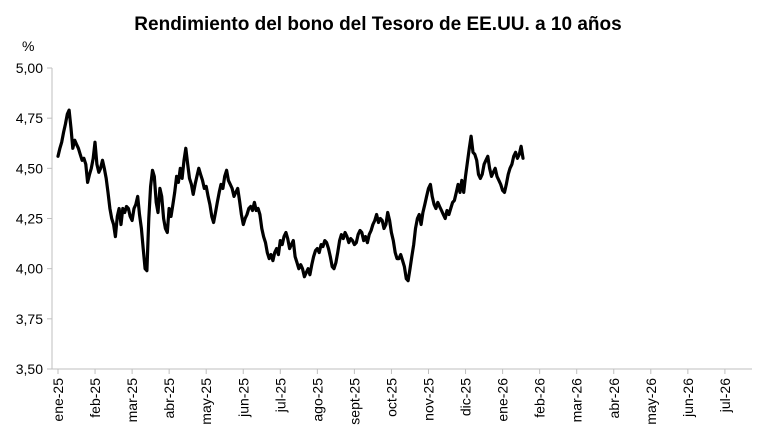 This screenshot has height=448, width=757. What do you see at coordinates (95, 398) in the screenshot?
I see `x-tick-label: feb-25` at bounding box center [95, 398].